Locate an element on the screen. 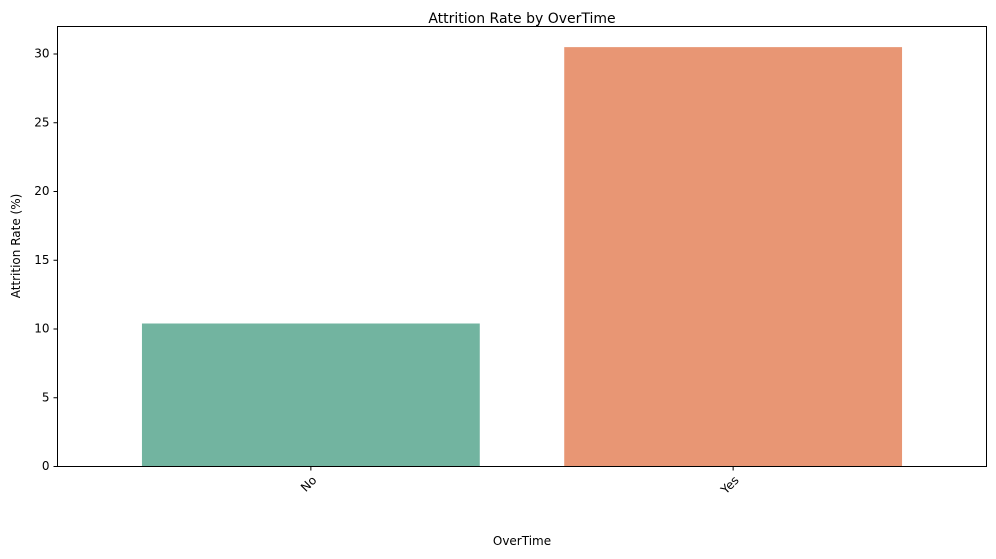 The image size is (996, 559). y-tick-label: 20 is located at coordinates (41, 191).